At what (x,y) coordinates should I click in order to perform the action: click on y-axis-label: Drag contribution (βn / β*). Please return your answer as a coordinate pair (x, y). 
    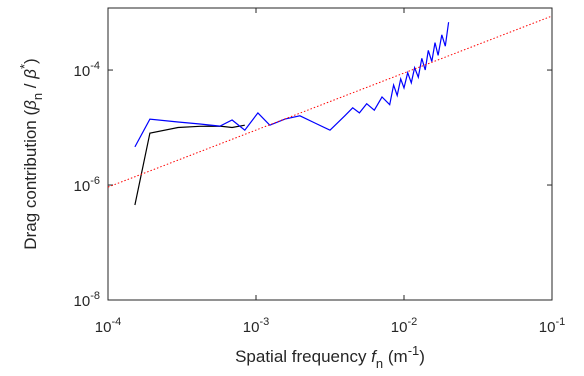
    Looking at the image, I should click on (31, 153).